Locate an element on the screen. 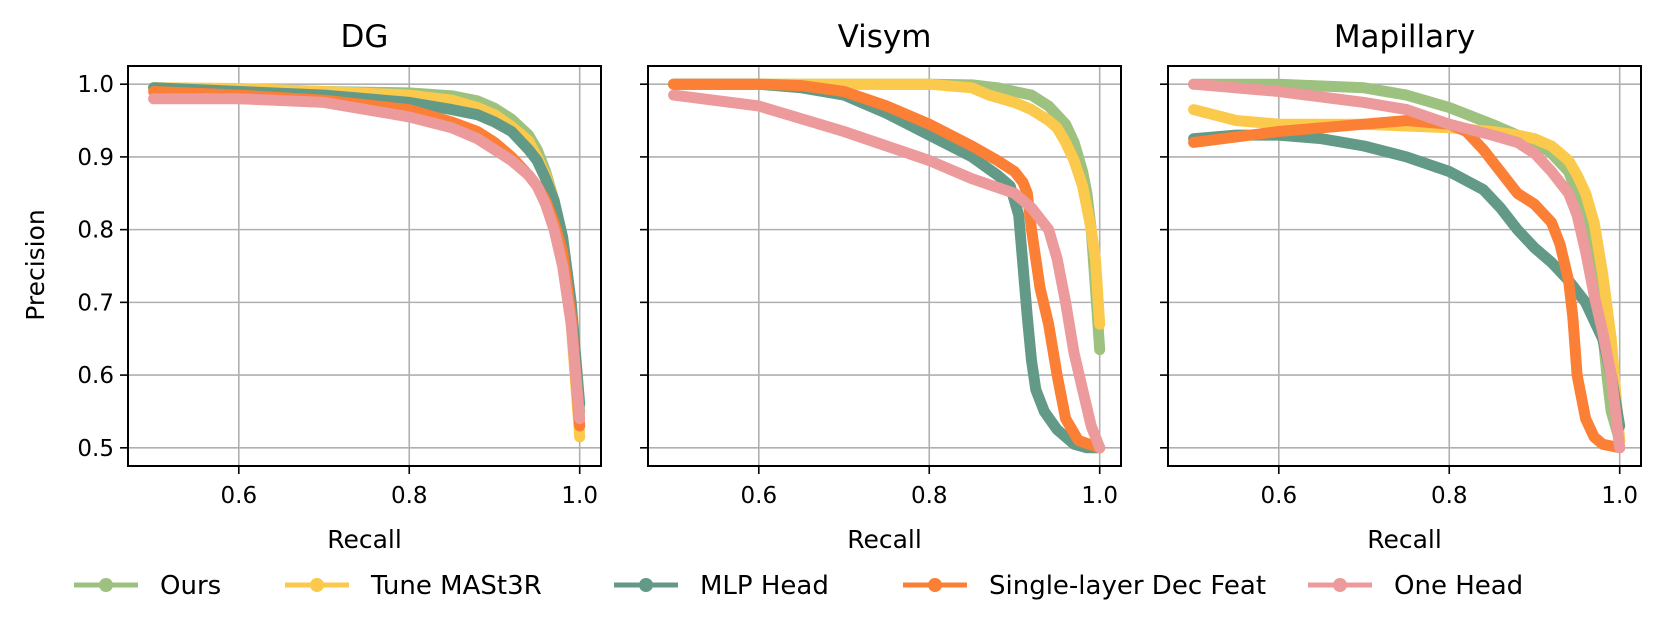 The height and width of the screenshot is (626, 1661). legend-item-tune-mast3r: Tune MASt3R is located at coordinates (413, 586).